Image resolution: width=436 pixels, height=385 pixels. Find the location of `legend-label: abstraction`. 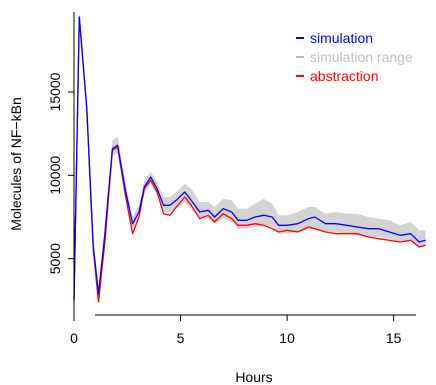

legend-label: abstraction is located at coordinates (344, 76).